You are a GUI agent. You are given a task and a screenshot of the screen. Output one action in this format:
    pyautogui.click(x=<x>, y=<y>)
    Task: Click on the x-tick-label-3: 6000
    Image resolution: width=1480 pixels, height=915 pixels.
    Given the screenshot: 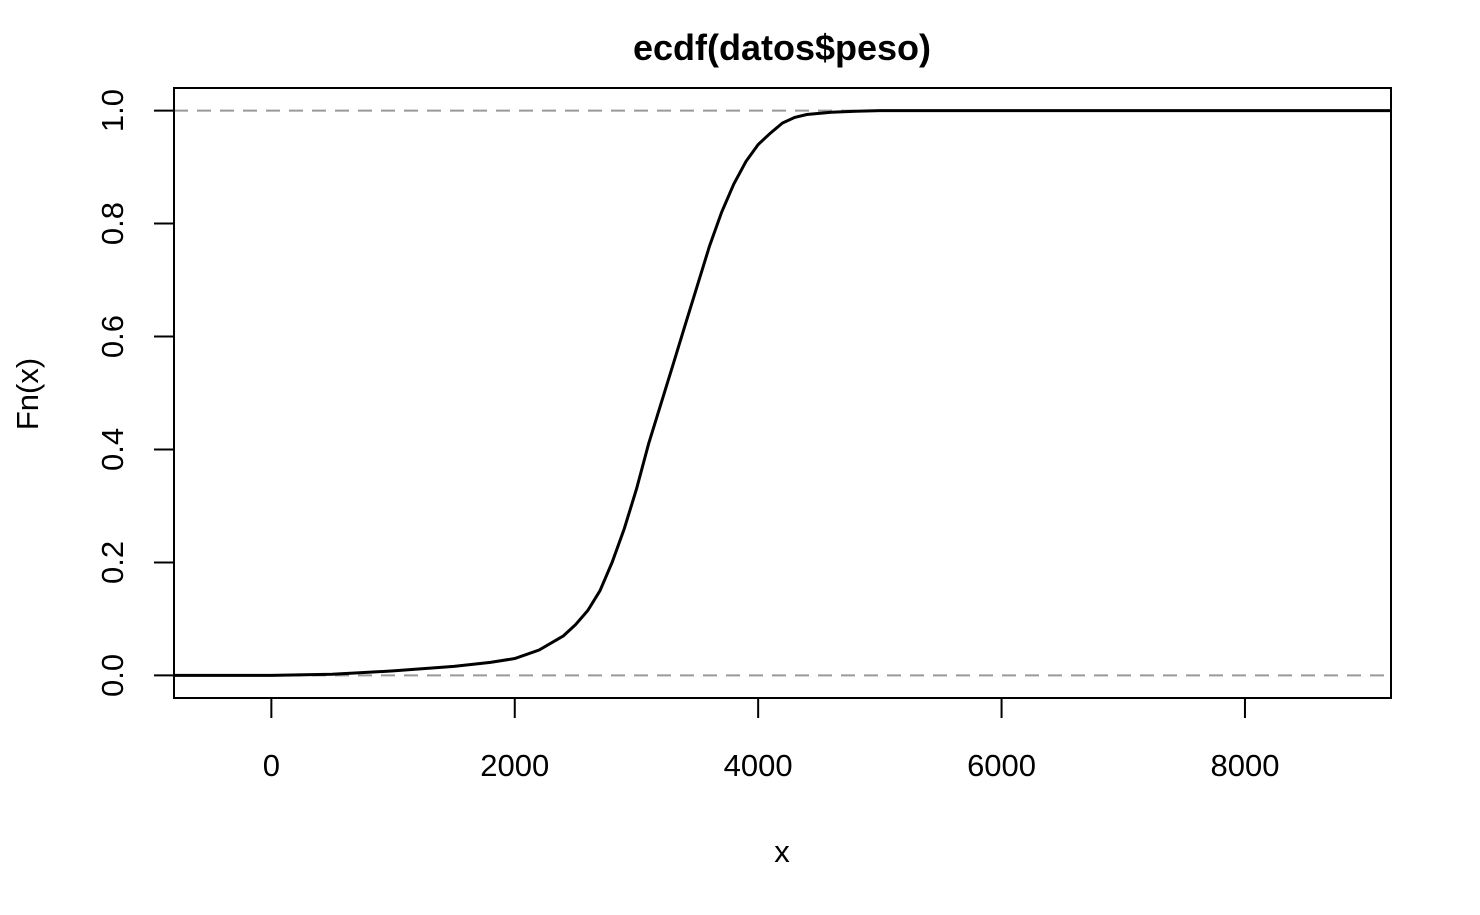 What is the action you would take?
    pyautogui.click(x=1001, y=765)
    